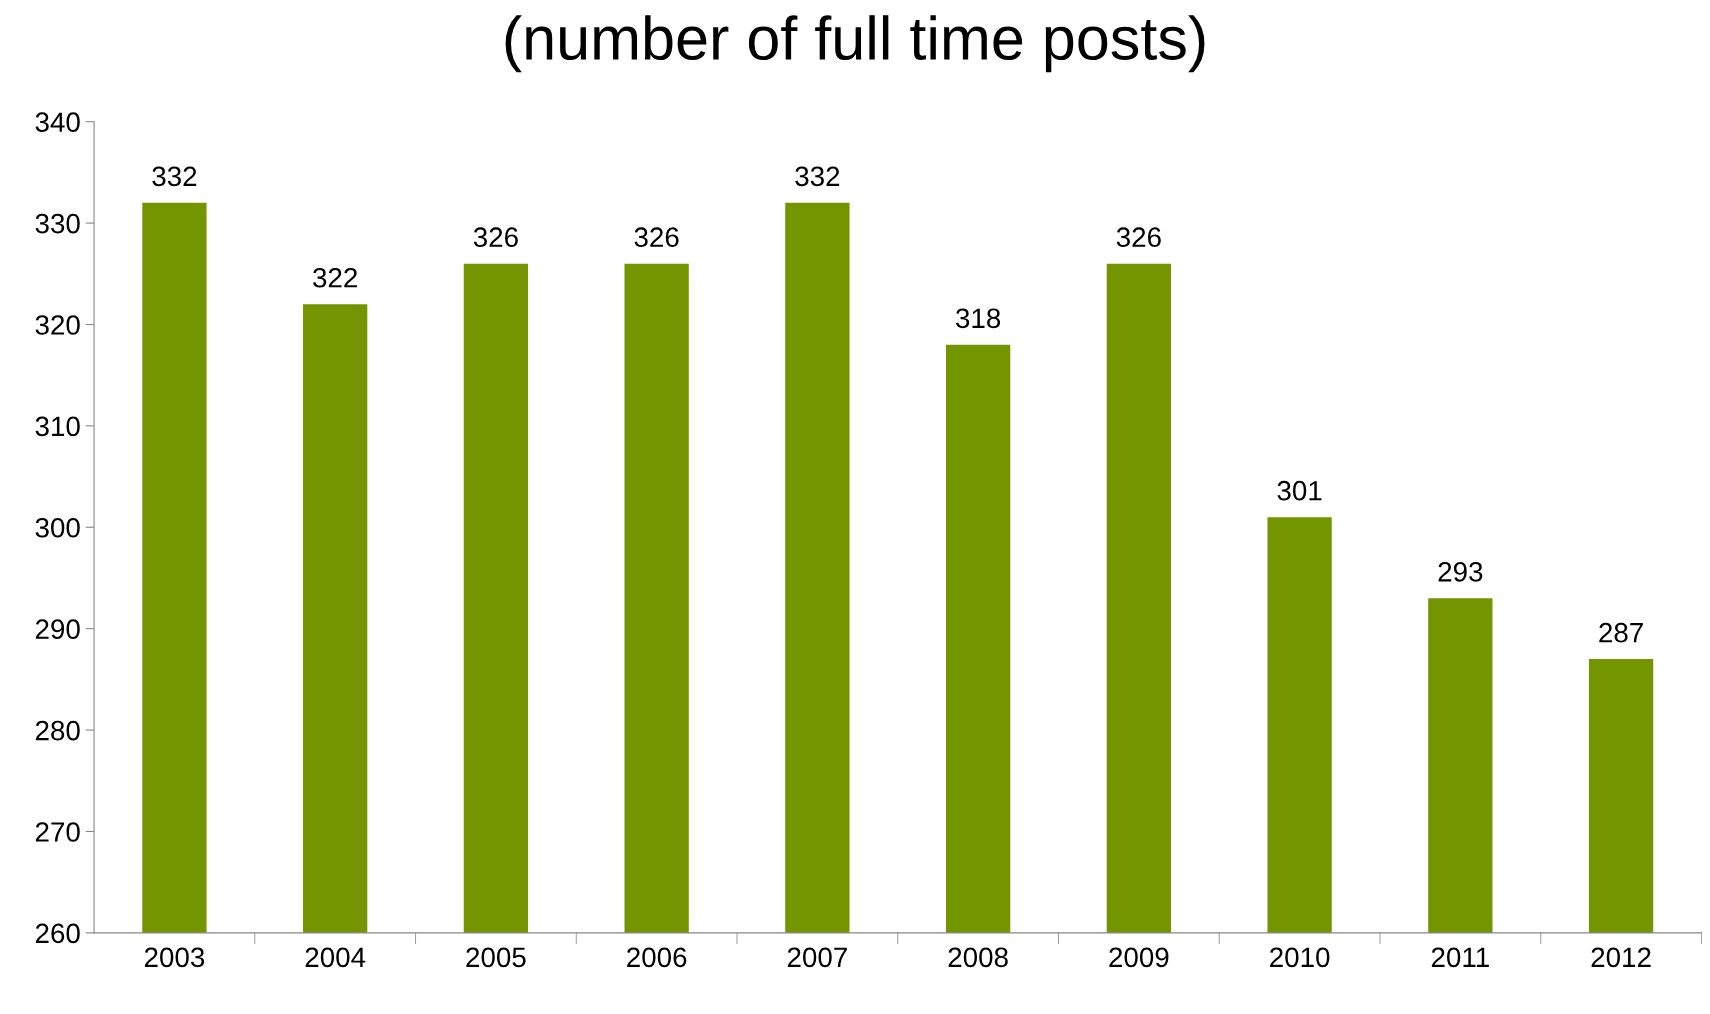 This screenshot has height=1014, width=1710. I want to click on data-label: 287, so click(1621, 632).